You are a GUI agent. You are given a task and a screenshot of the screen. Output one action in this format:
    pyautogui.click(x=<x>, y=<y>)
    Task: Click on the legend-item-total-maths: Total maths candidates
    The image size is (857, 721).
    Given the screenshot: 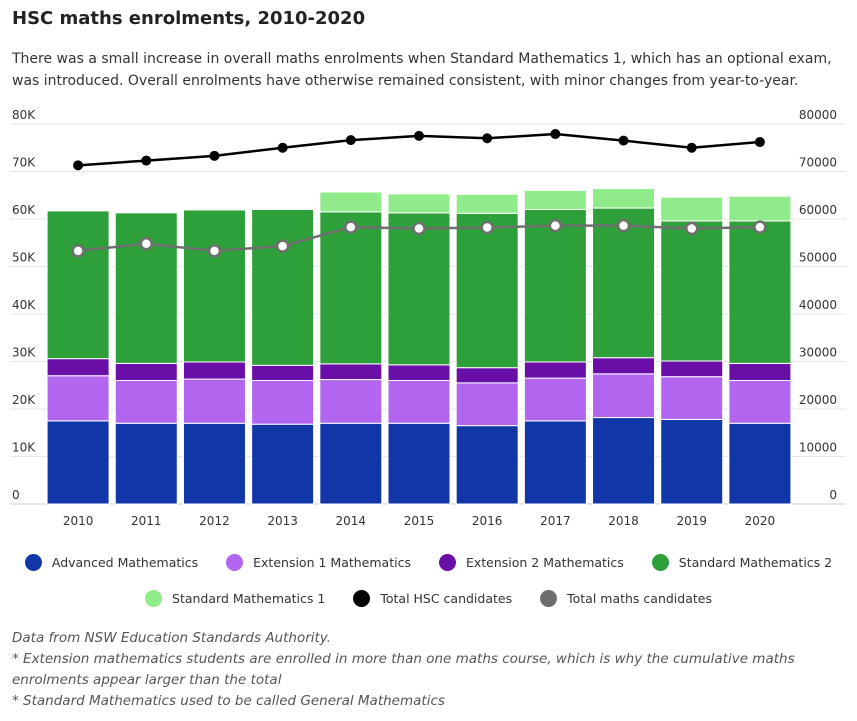 What is the action you would take?
    pyautogui.click(x=626, y=598)
    